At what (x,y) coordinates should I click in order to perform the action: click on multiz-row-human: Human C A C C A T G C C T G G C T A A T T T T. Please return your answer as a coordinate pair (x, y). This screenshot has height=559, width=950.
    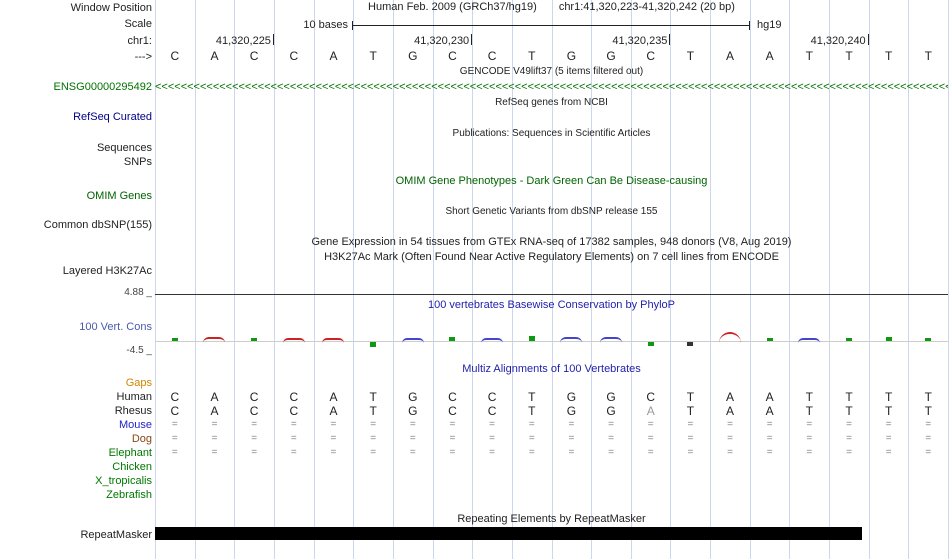
    Looking at the image, I should click on (475, 397).